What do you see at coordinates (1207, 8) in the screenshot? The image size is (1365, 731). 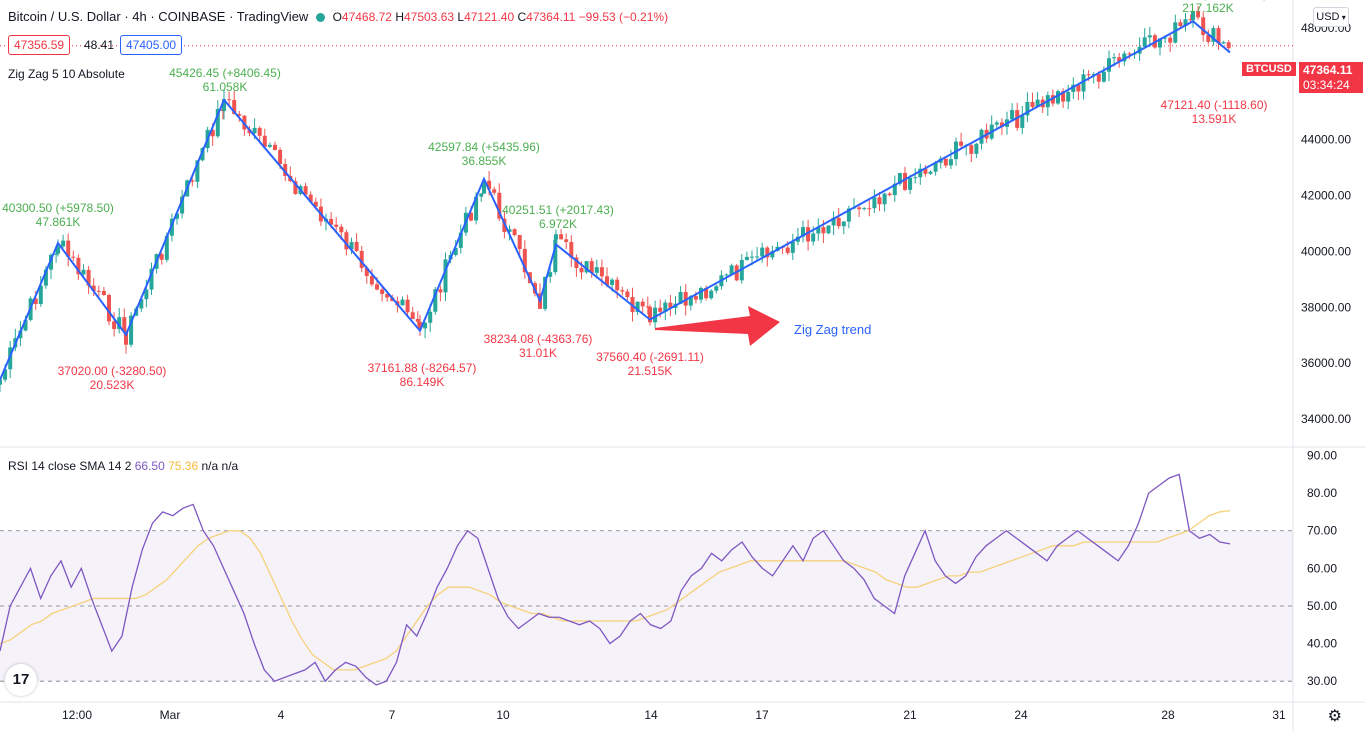 I see `pivot-volume-label: 217.162K` at bounding box center [1207, 8].